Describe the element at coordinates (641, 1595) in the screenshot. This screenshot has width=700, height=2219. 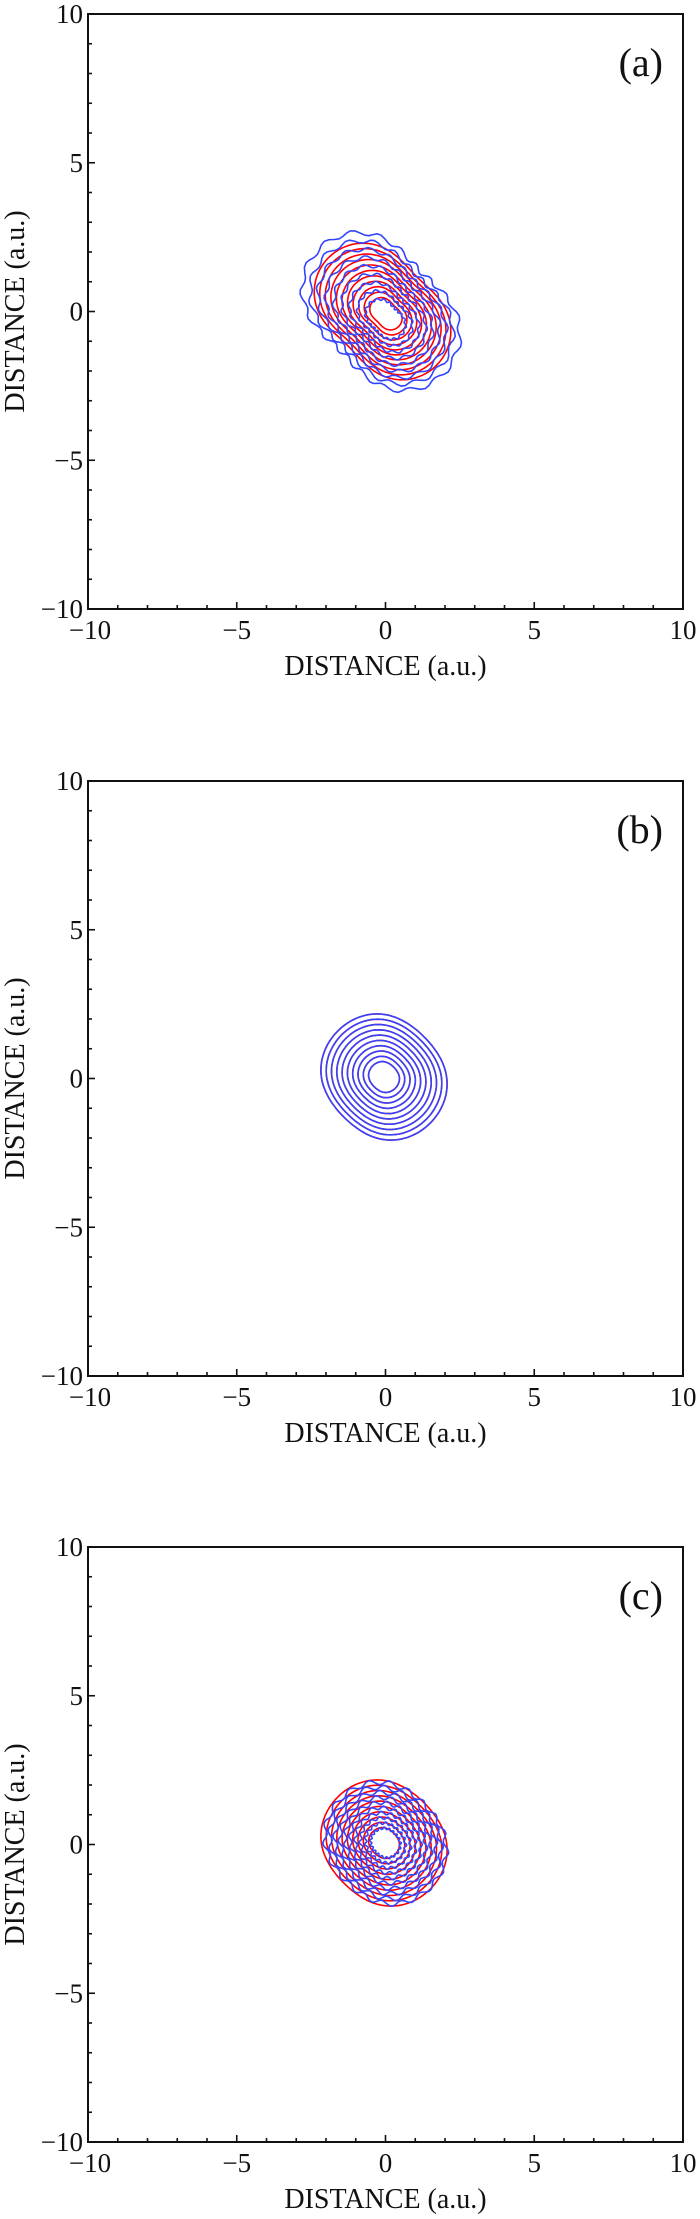
I see `panel-label: (c)` at that location.